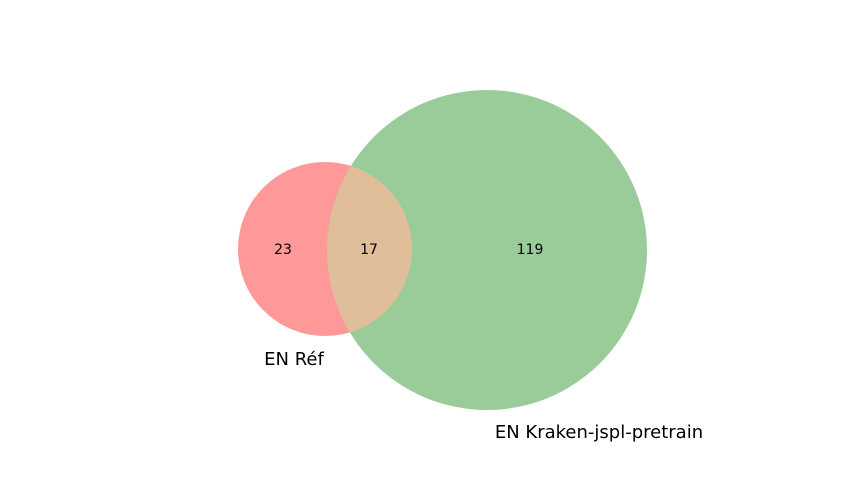 Image resolution: width=864 pixels, height=504 pixels. Describe the element at coordinates (599, 432) in the screenshot. I see `set-b-label: EN Kraken-jspl-pretrain` at that location.